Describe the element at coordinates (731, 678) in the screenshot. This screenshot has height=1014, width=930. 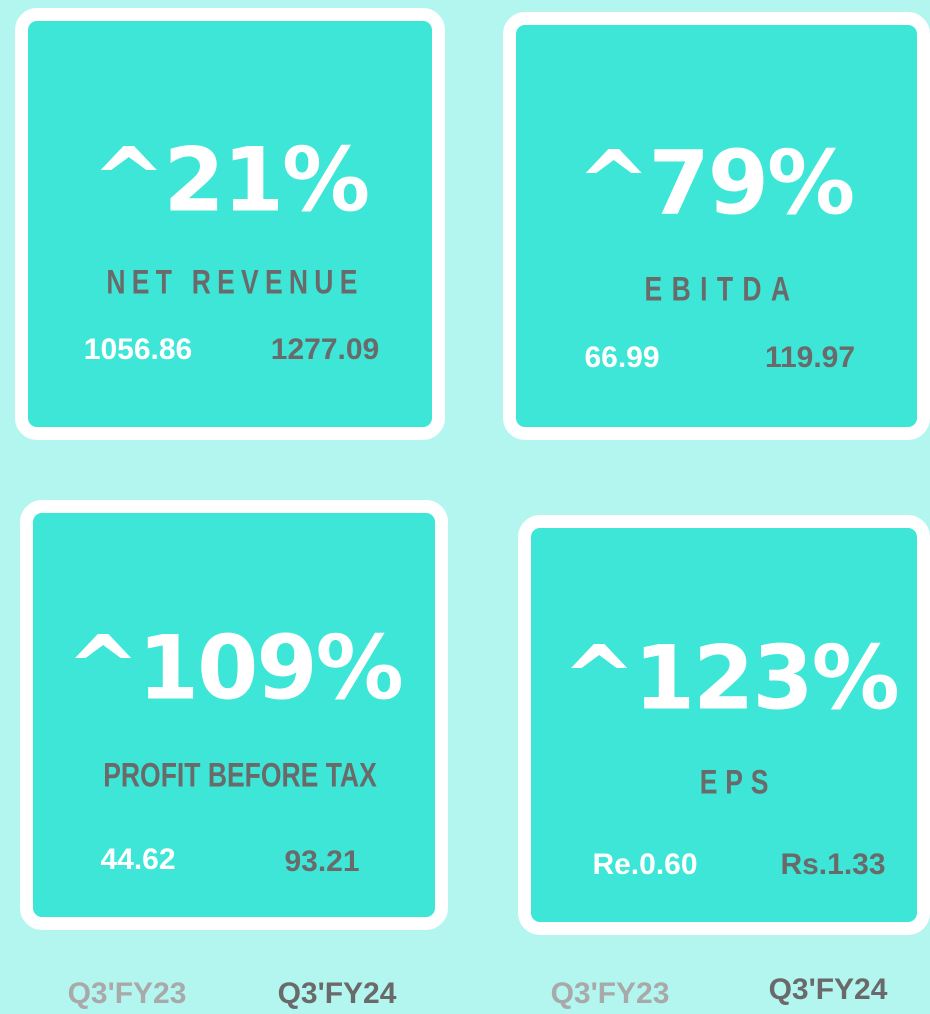
I see `headline: ^123%` at that location.